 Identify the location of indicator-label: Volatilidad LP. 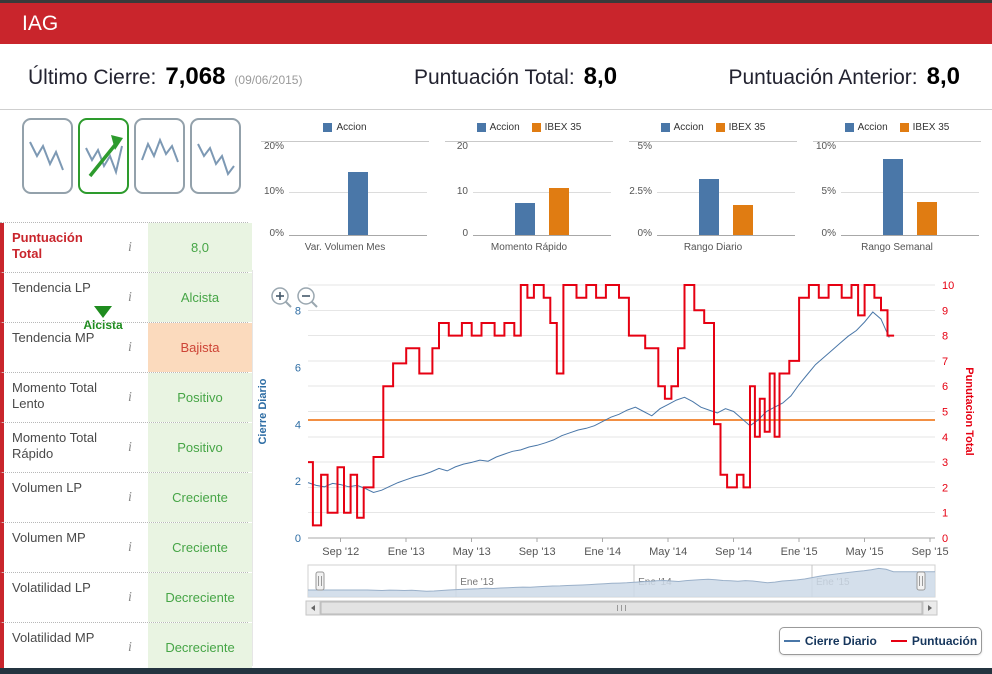
(51, 587).